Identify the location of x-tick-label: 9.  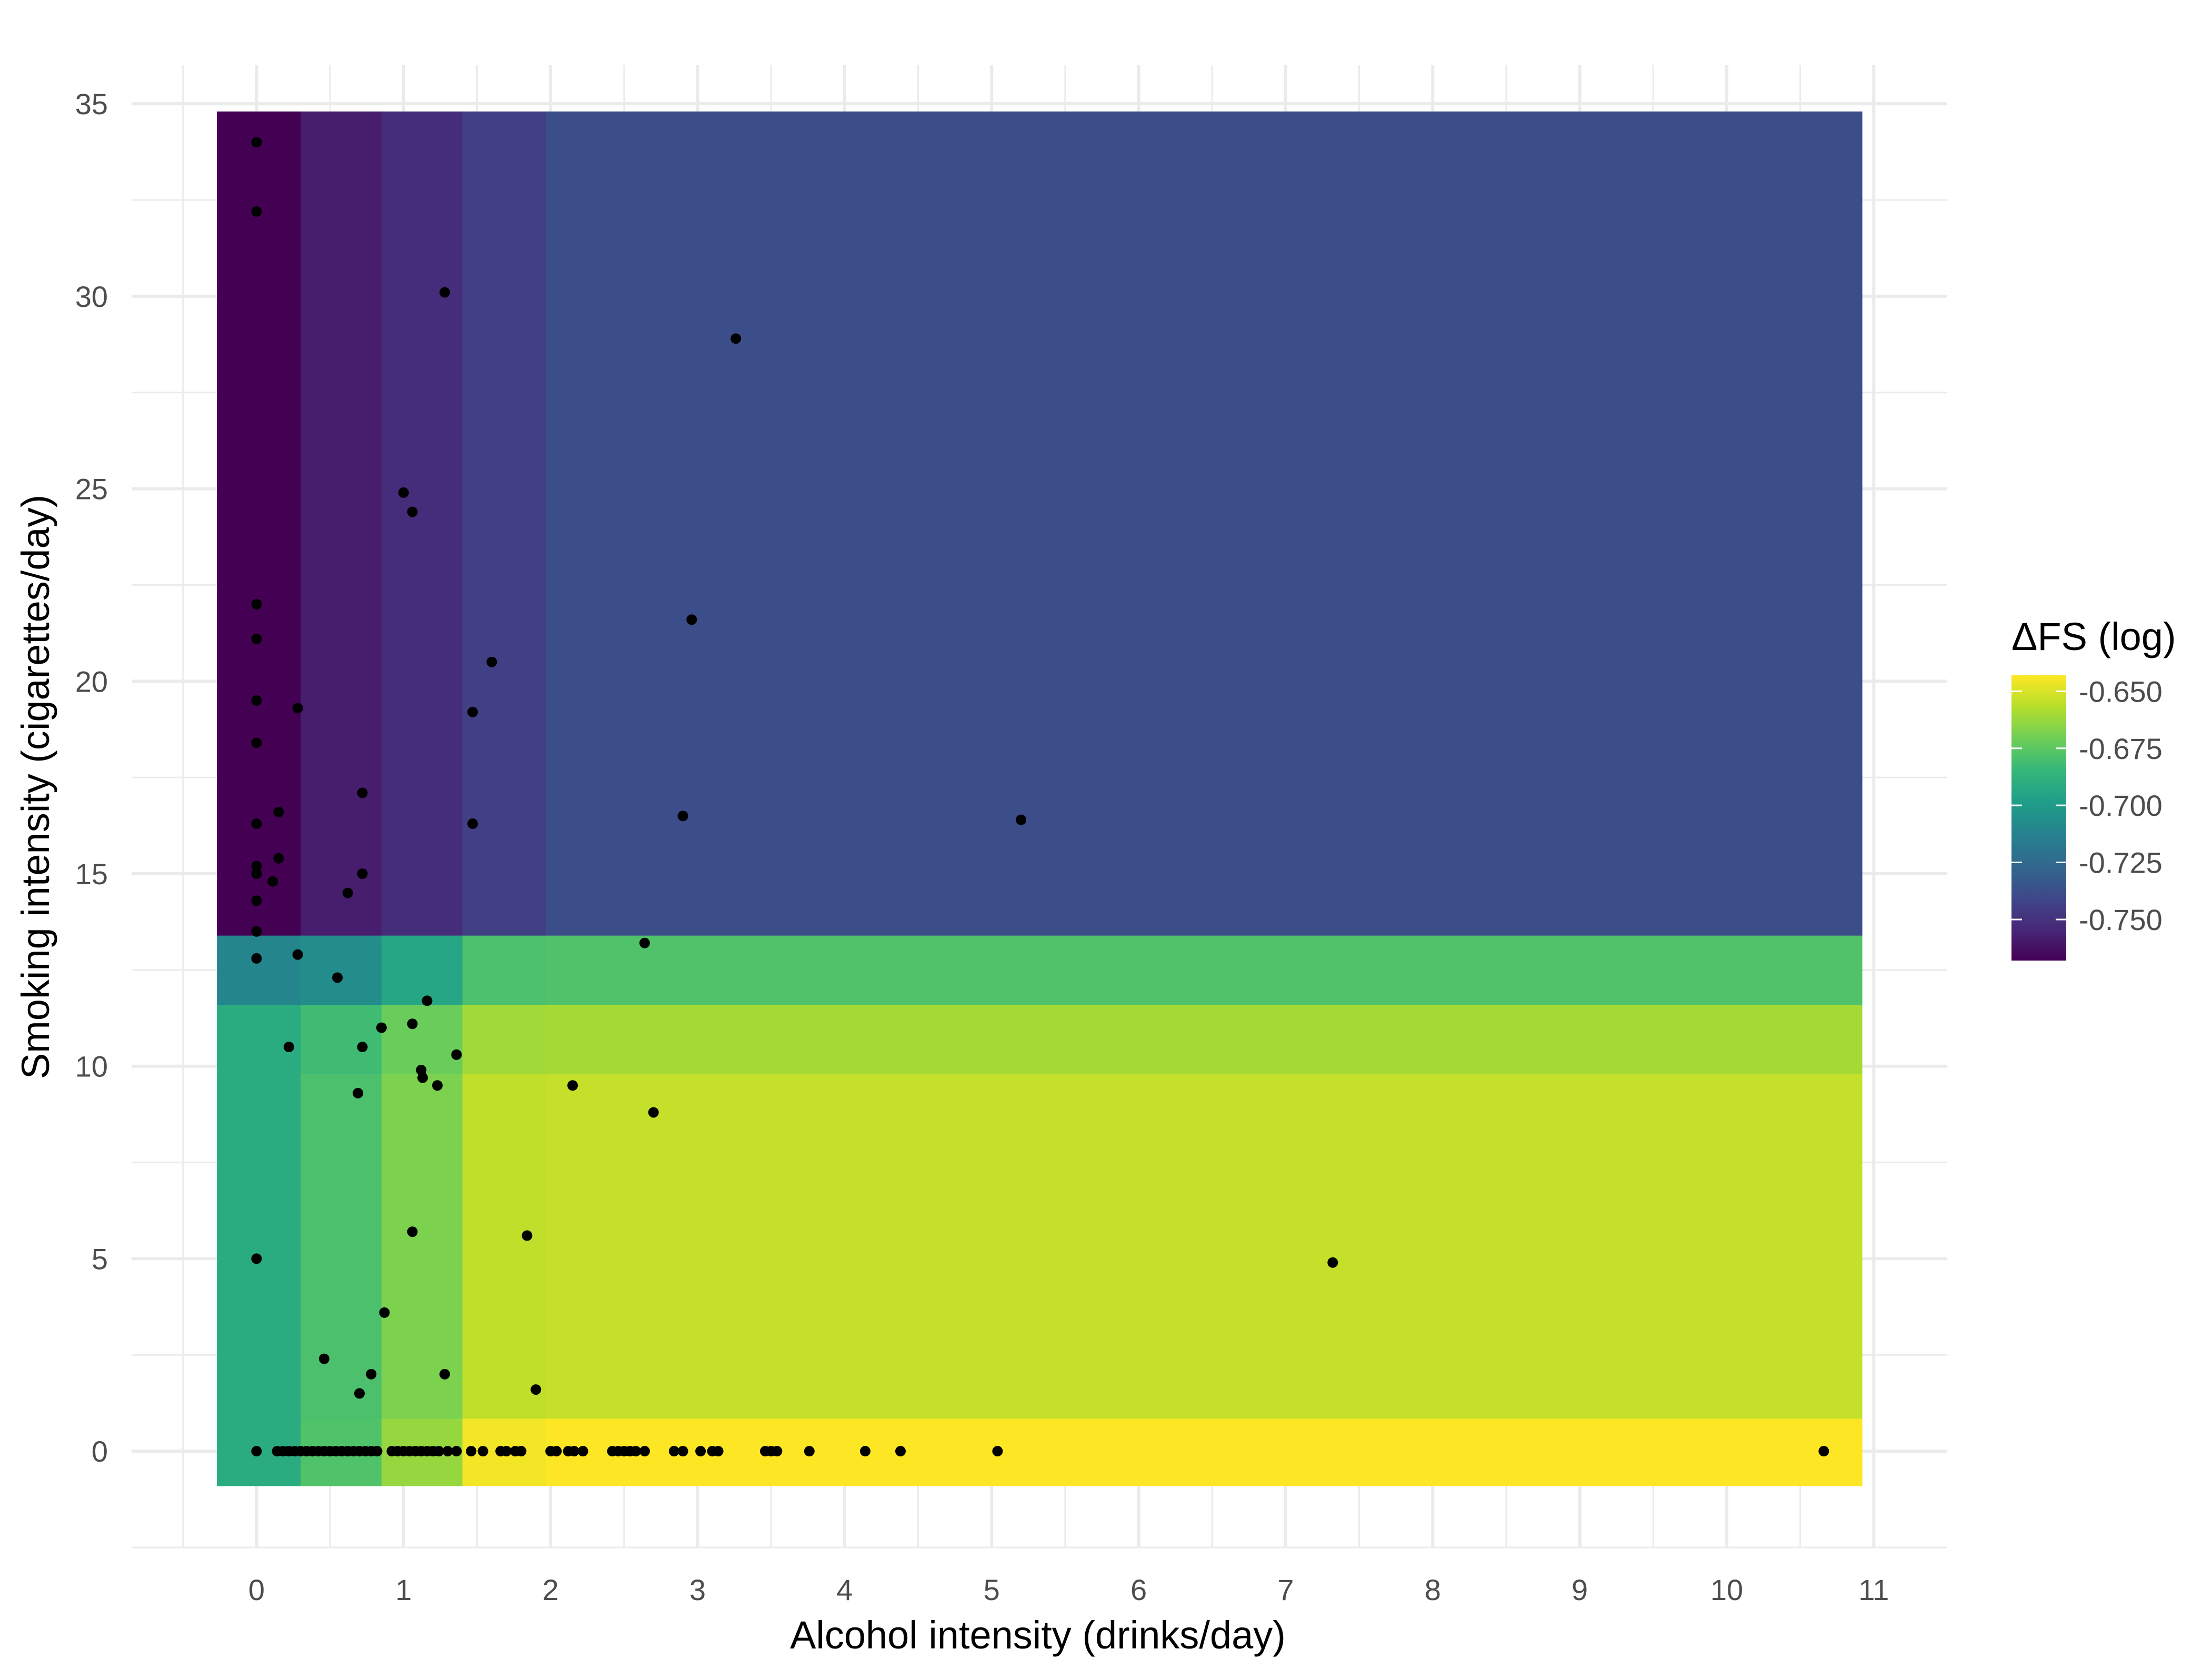
(1580, 1589).